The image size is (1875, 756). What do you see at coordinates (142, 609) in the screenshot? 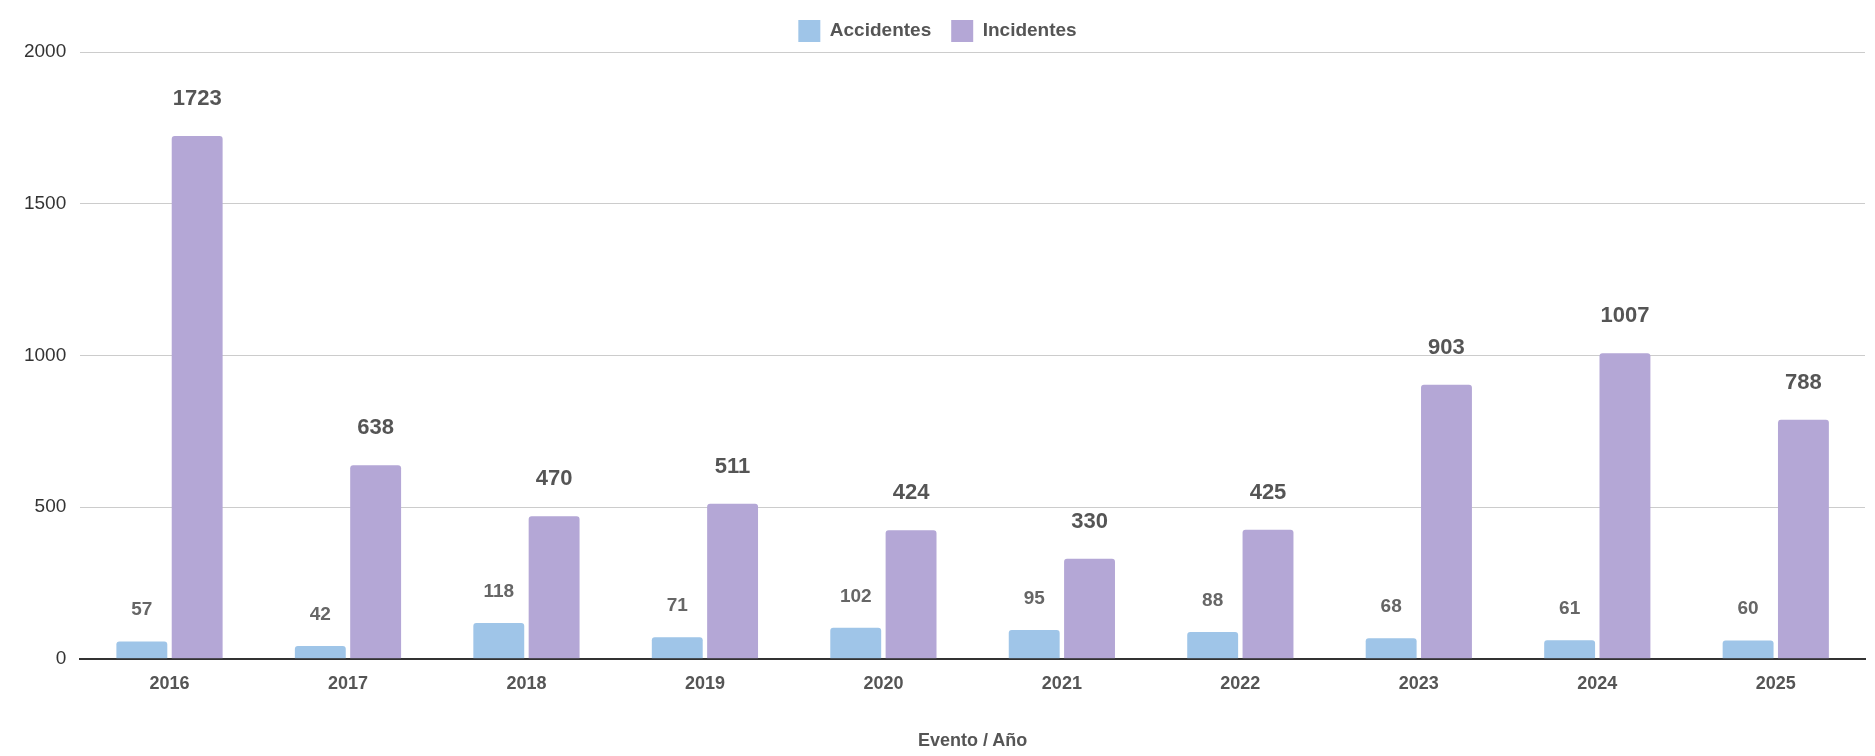
I see `data-label: 57` at bounding box center [142, 609].